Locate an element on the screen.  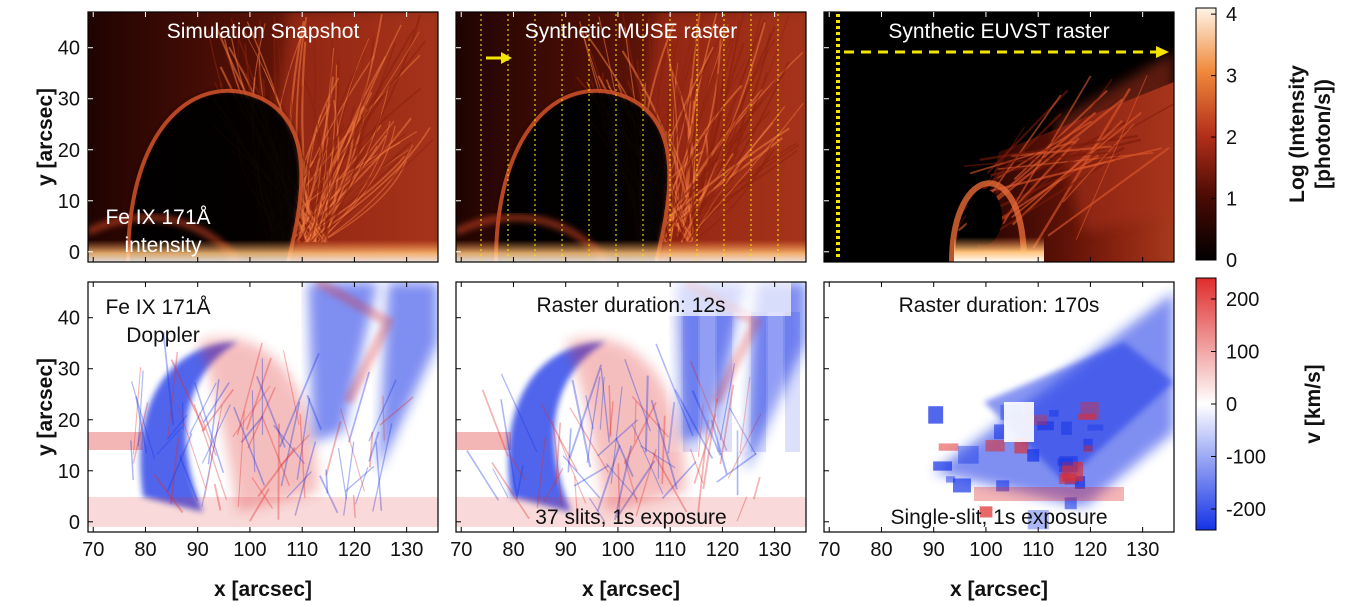
colorbar-tick-label: 100 is located at coordinates (1242, 353).